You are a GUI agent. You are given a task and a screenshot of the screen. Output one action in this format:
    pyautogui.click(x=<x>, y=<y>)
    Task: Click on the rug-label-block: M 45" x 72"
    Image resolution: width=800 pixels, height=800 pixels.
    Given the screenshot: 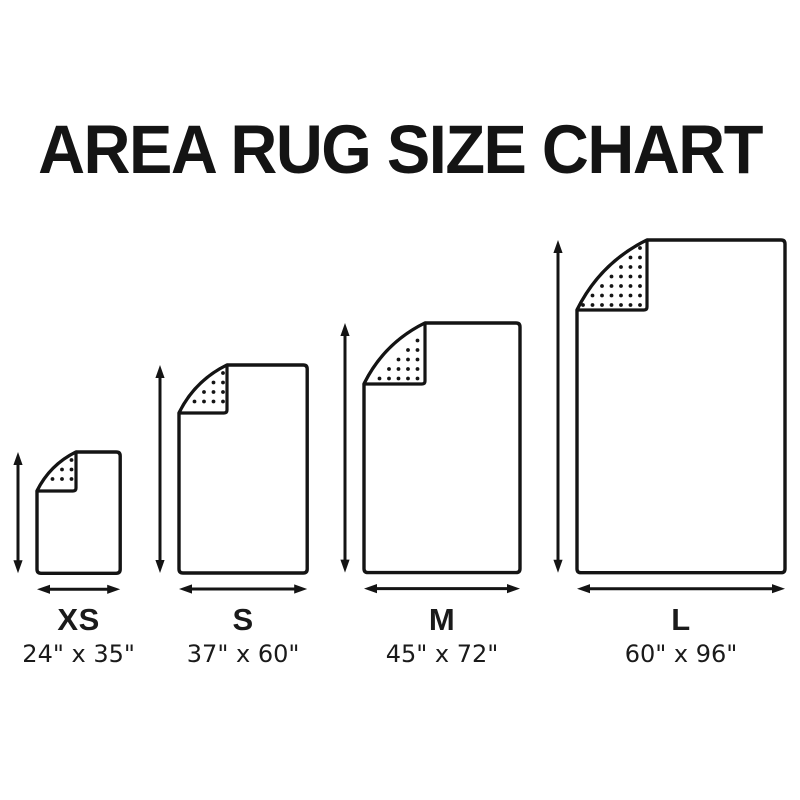 What is the action you would take?
    pyautogui.click(x=442, y=635)
    